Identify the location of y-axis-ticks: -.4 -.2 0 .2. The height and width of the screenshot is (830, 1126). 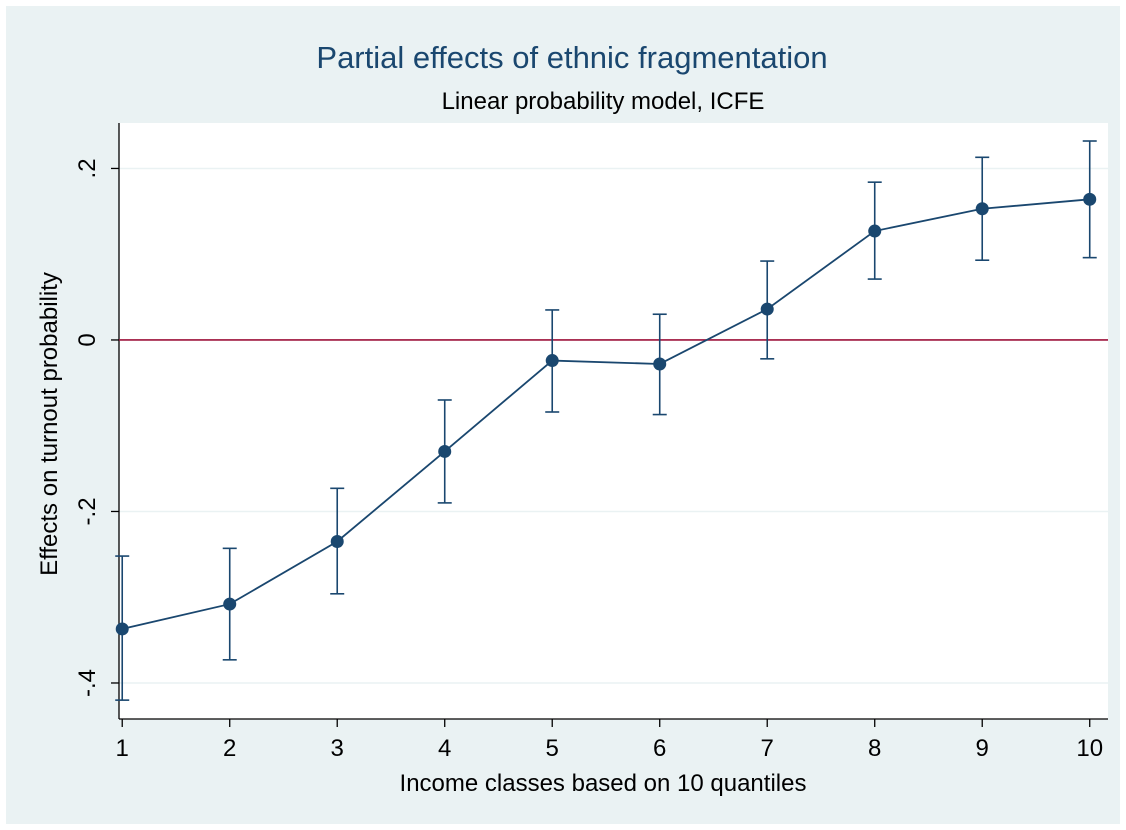
(96, 427).